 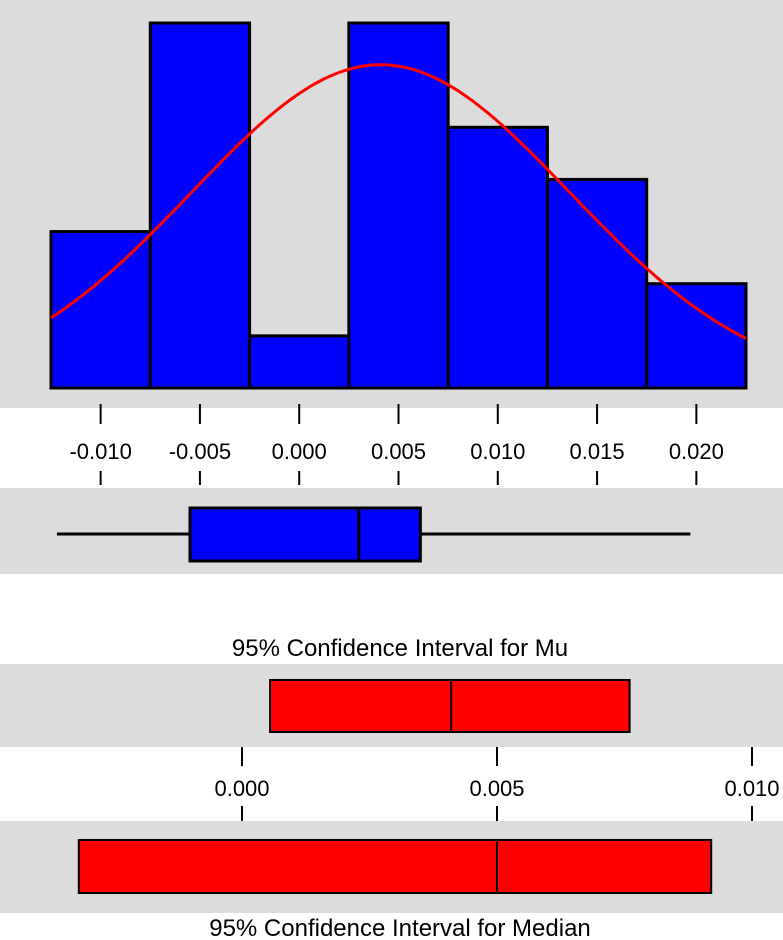 I want to click on ci-tick-label: 0.010, so click(x=751, y=788).